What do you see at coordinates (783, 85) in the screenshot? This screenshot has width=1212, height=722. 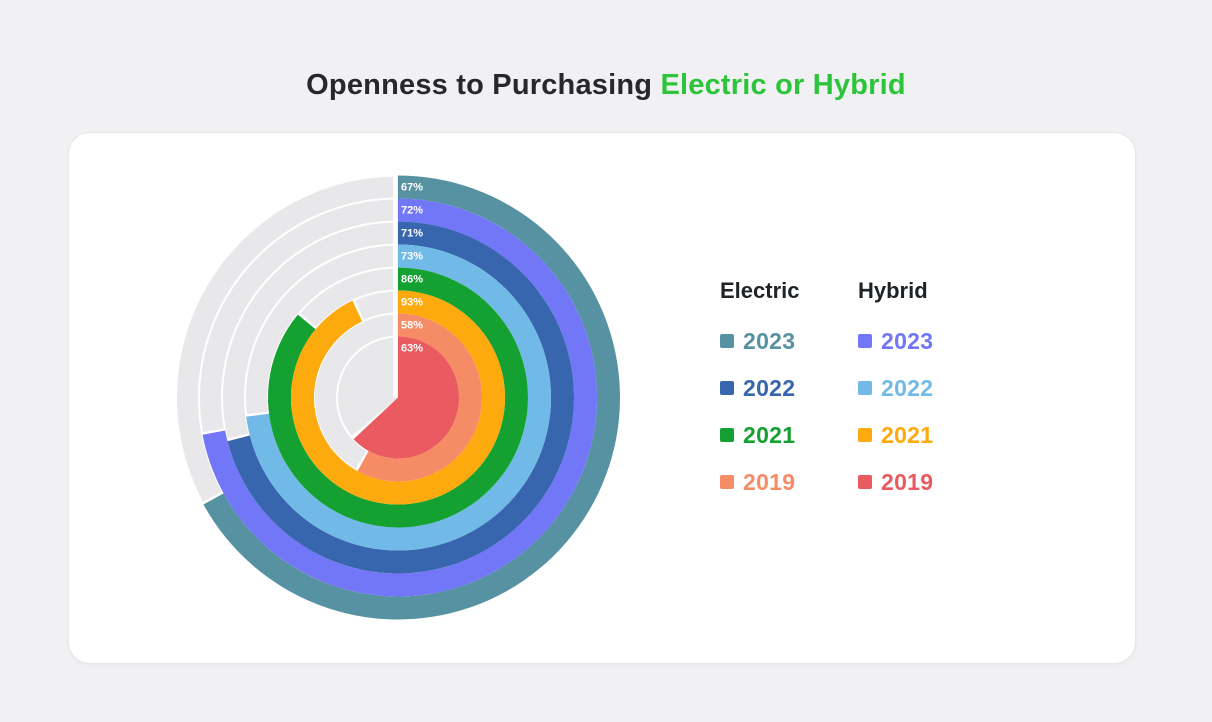 I see `page-title-highlight: Electric or Hybrid` at bounding box center [783, 85].